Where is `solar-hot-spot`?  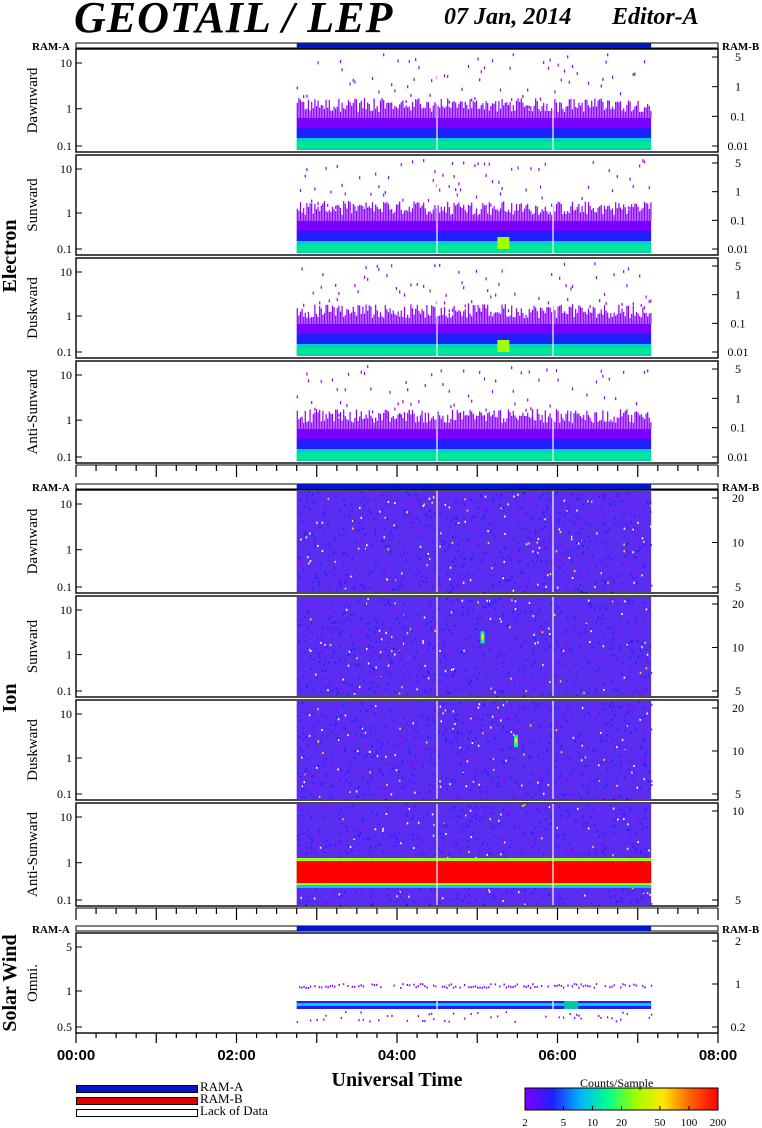
solar-hot-spot is located at coordinates (571, 1005).